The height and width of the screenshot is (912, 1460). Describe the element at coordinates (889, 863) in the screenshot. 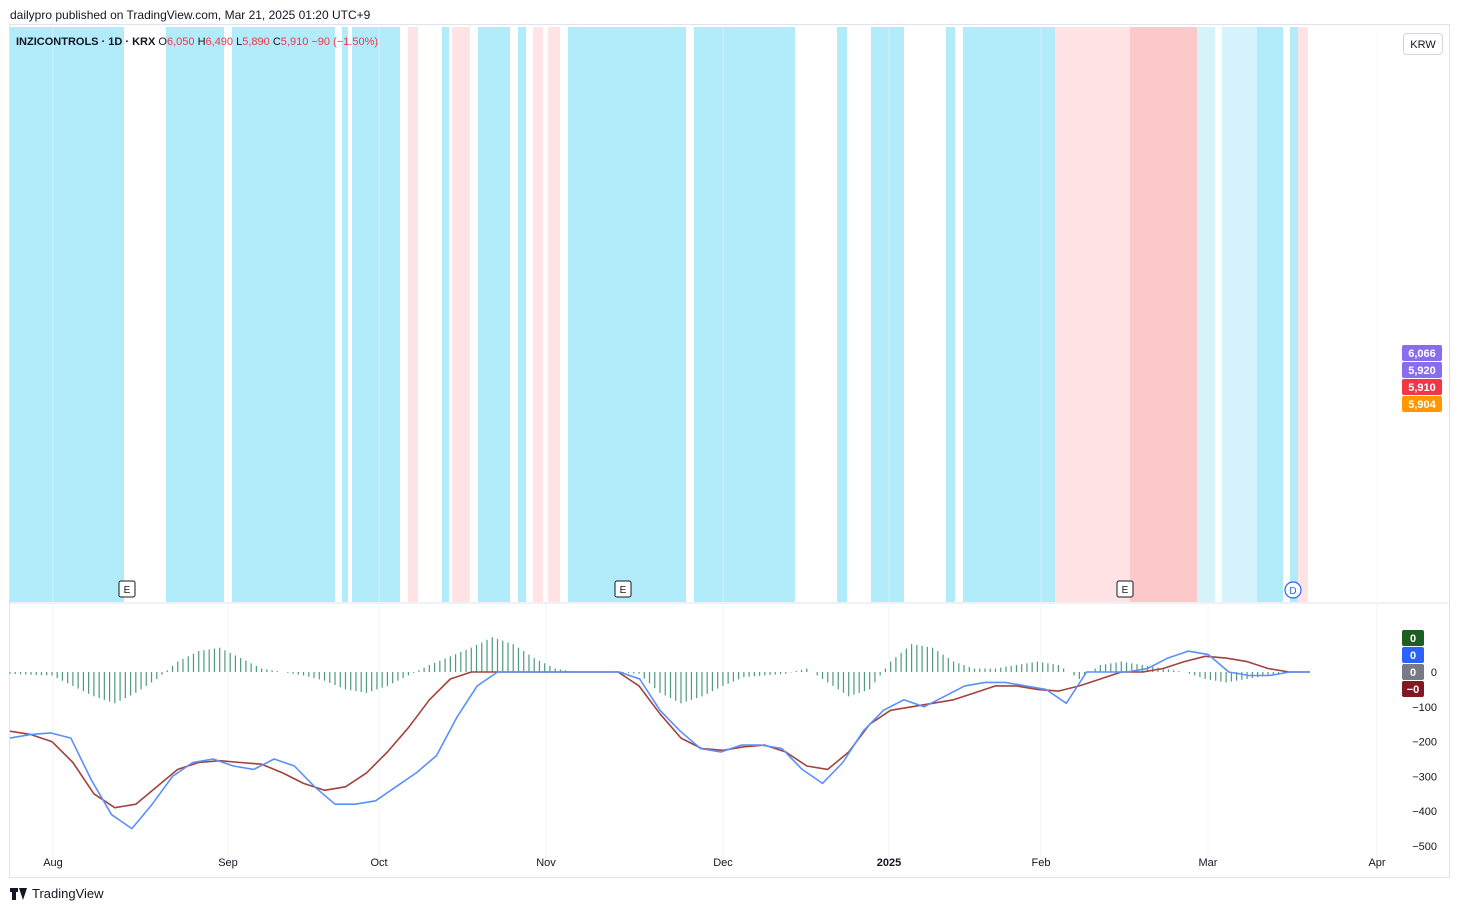

I see `time-tick-label: 2025` at that location.